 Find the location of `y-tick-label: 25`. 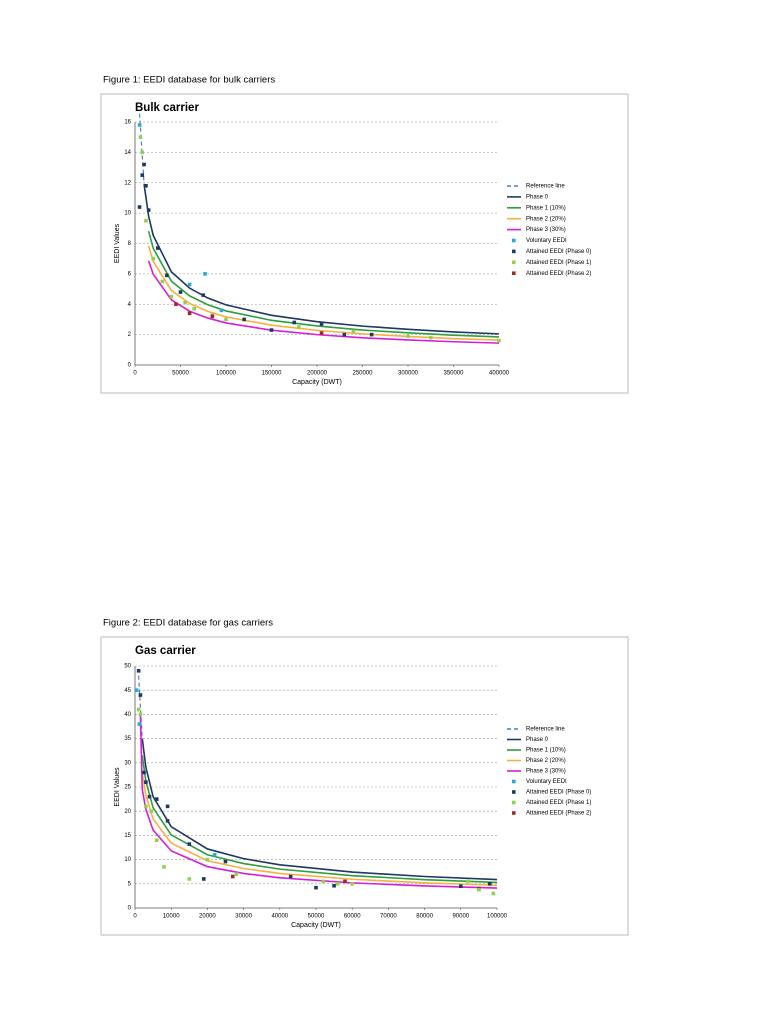

y-tick-label: 25 is located at coordinates (127, 788).